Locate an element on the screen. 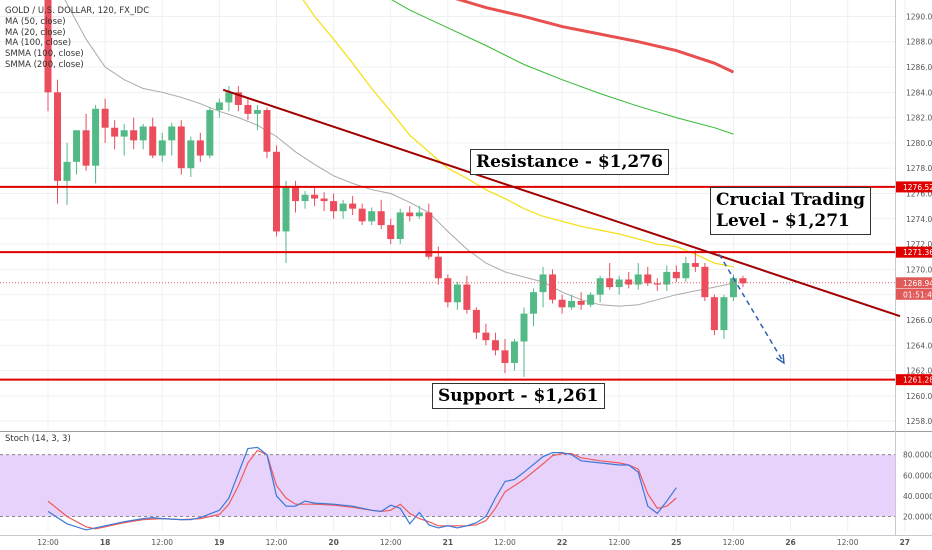  resistance-annotation: Resistance - $1,276 is located at coordinates (569, 162).